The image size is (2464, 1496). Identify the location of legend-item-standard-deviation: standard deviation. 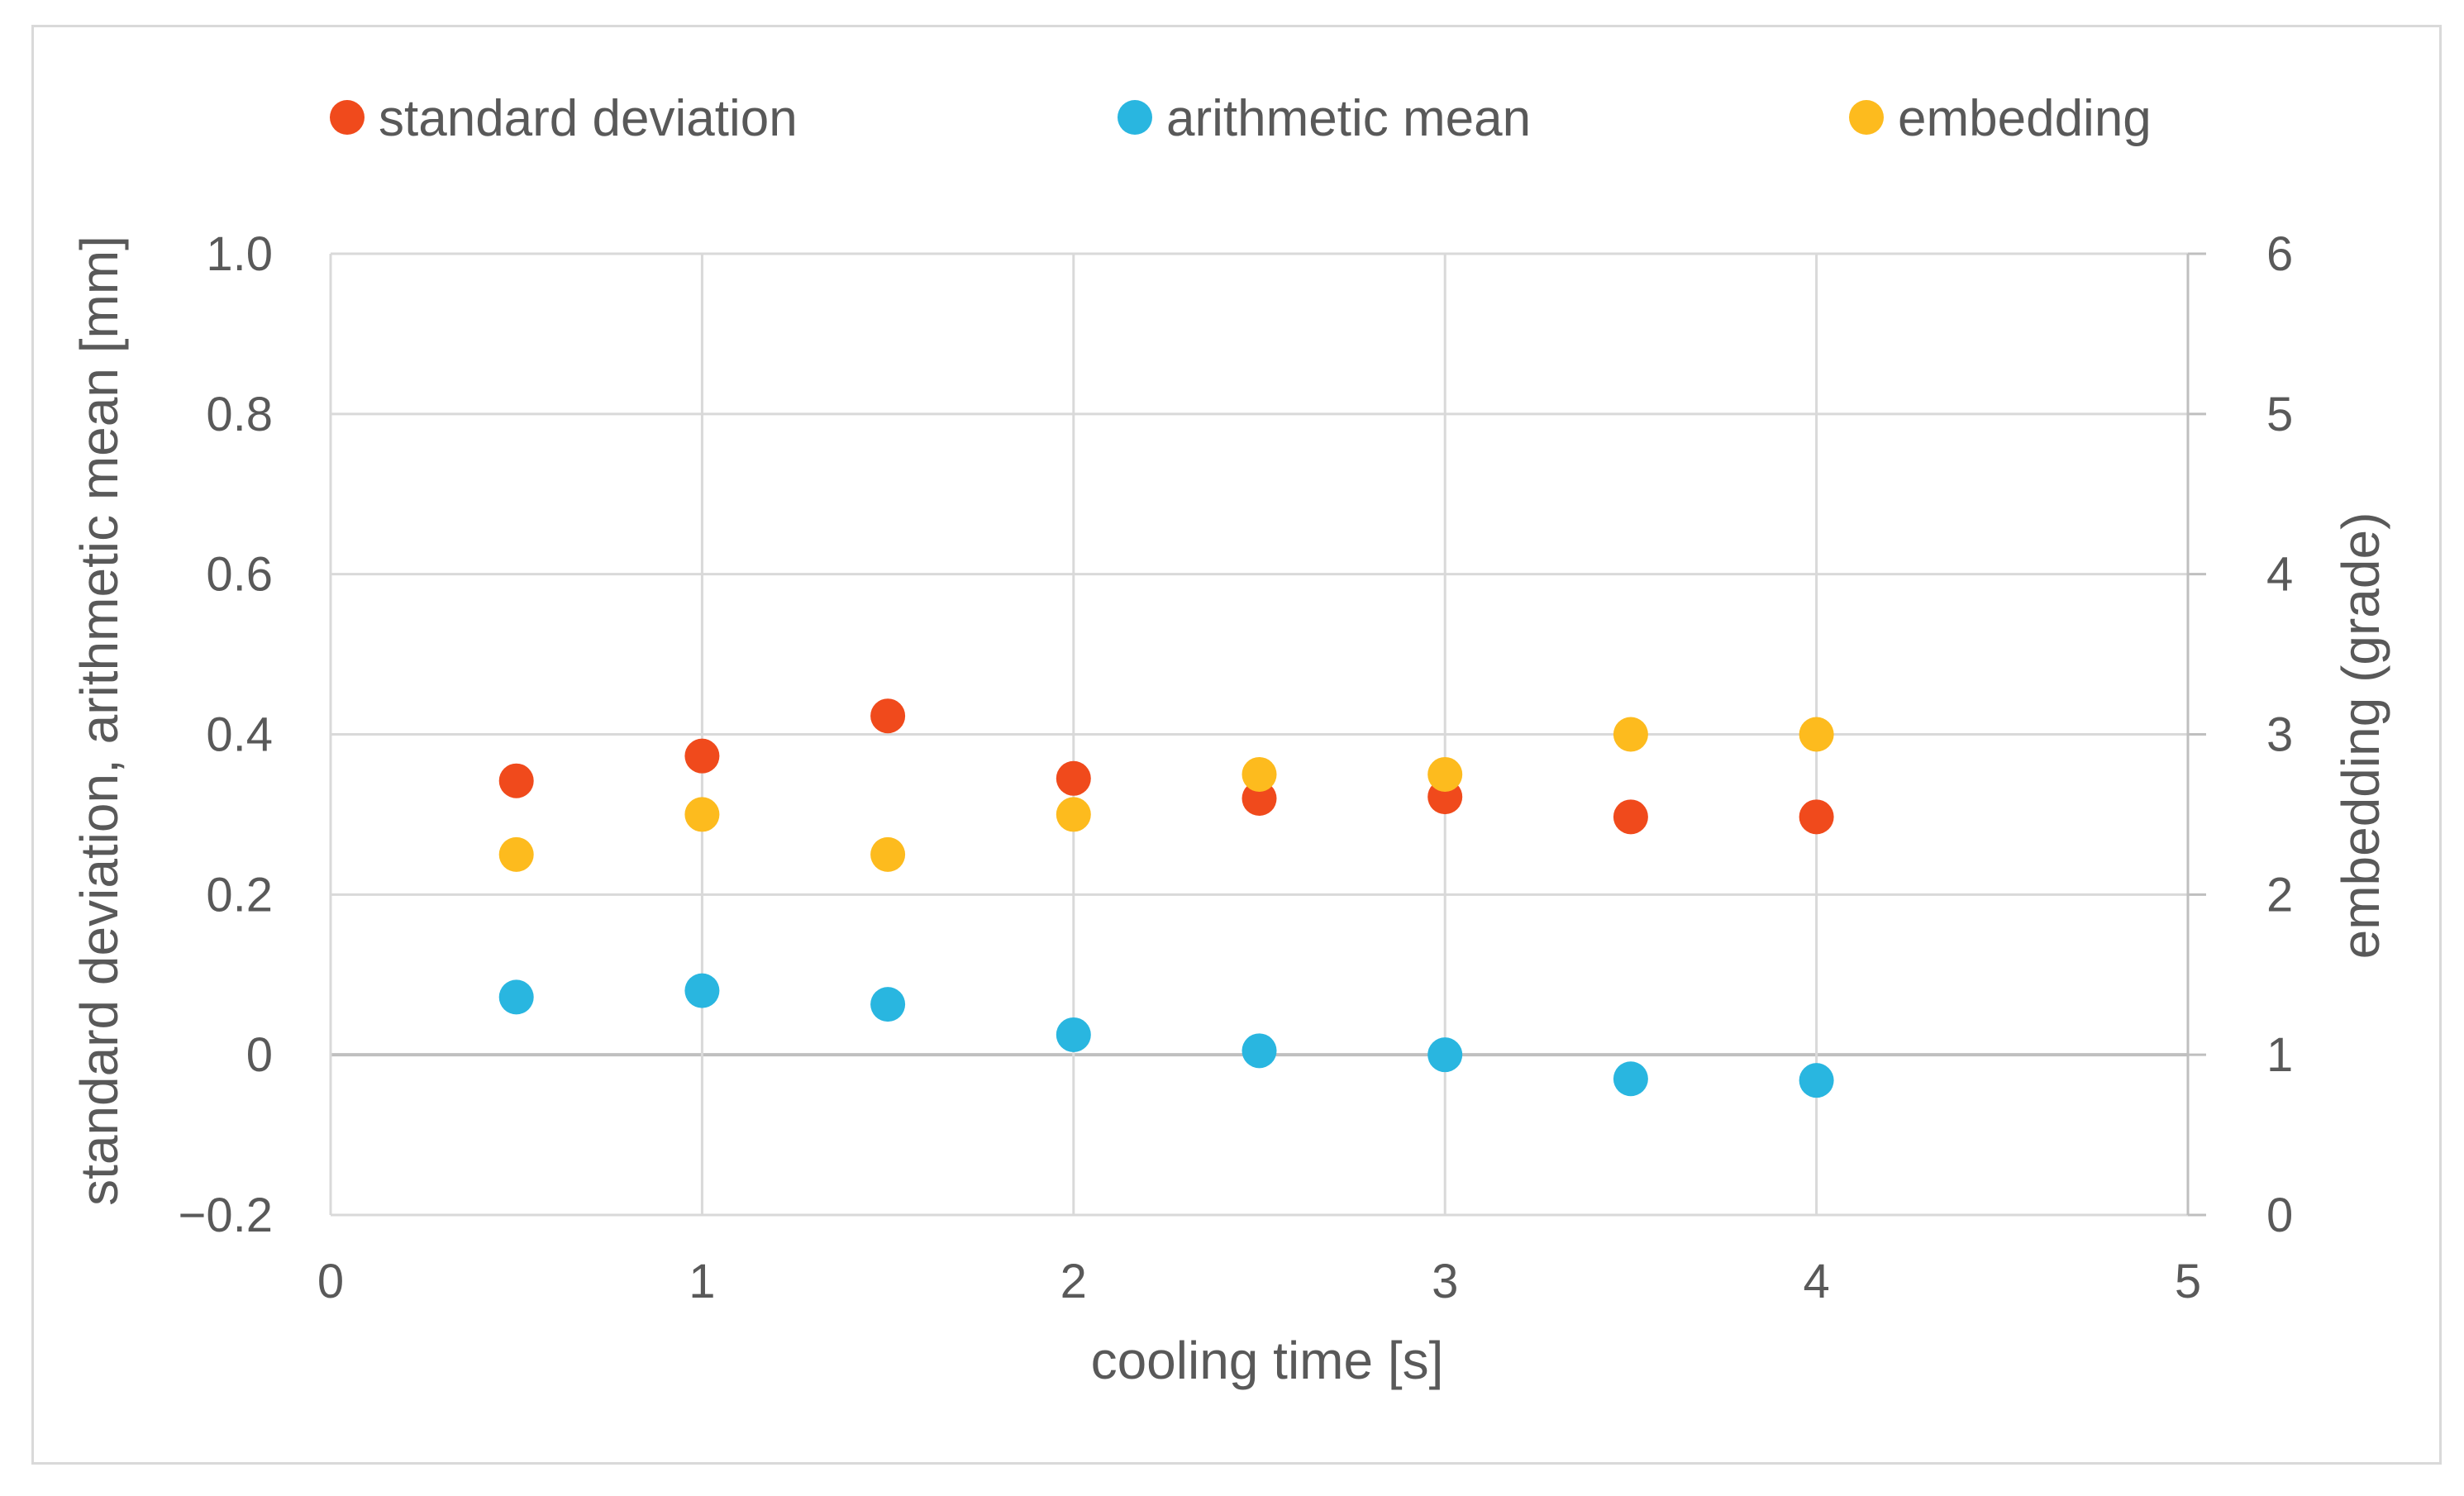
(564, 118).